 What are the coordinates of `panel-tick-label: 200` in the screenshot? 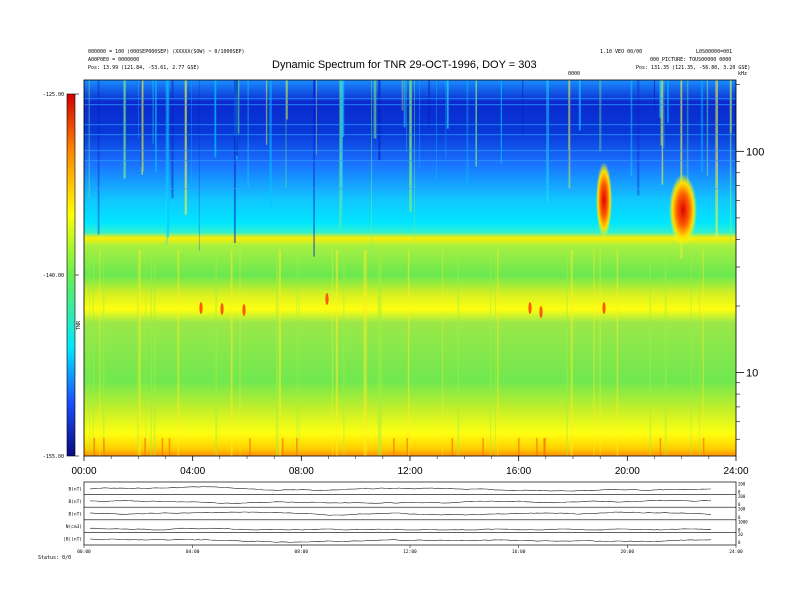 It's located at (742, 484).